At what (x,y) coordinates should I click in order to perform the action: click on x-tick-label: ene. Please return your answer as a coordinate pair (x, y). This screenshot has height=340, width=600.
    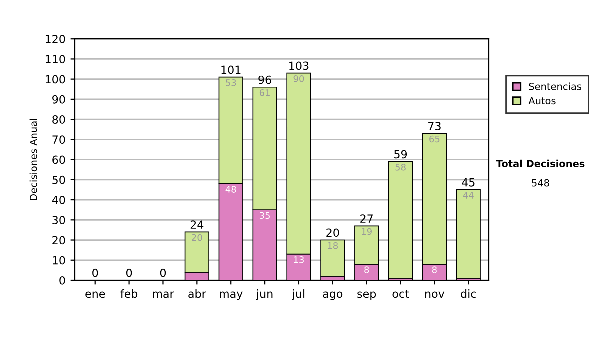
    Looking at the image, I should click on (96, 295).